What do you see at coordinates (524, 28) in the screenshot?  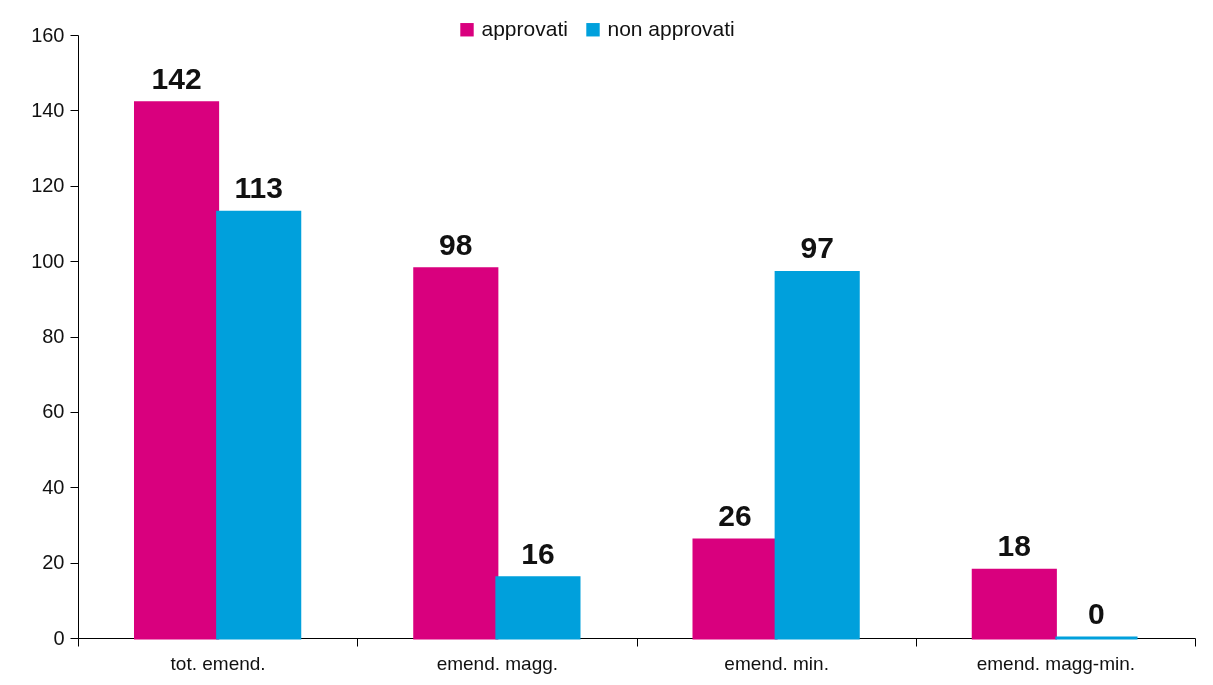 I see `legend-label: approvati` at bounding box center [524, 28].